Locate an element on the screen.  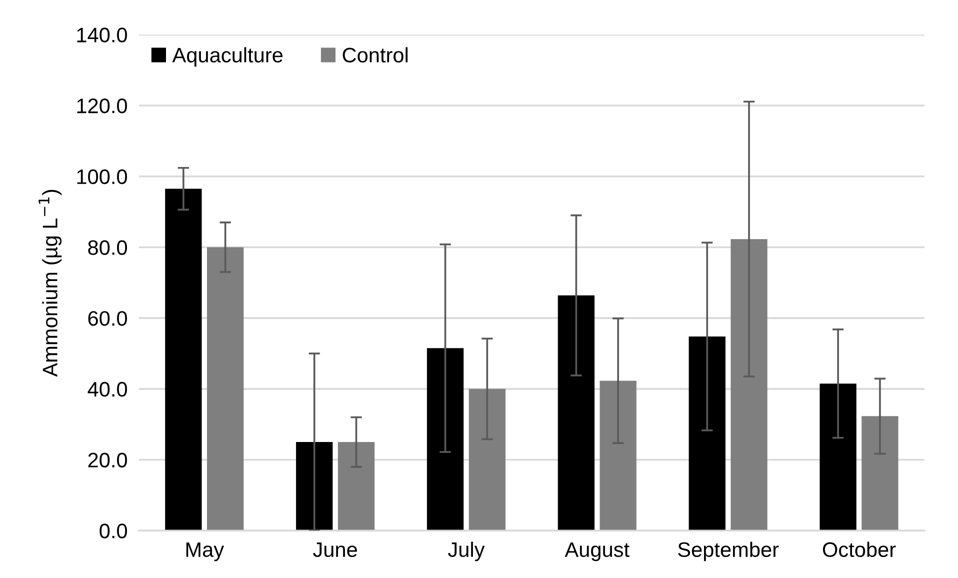
y-tick-label: 120.0 is located at coordinates (102, 106).